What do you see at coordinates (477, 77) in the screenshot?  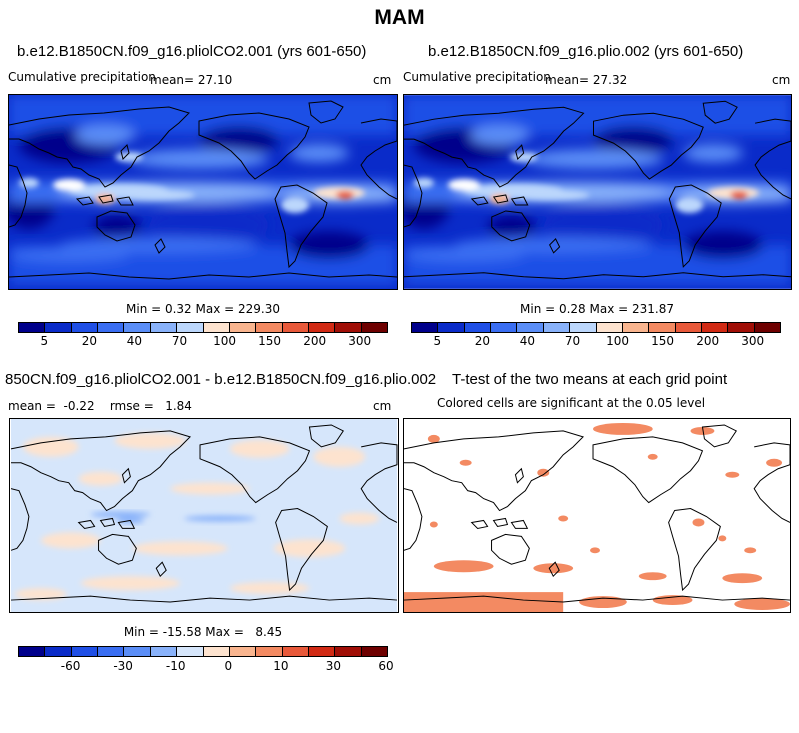 I see `panel2-variable-label: Cumulative precipitation` at bounding box center [477, 77].